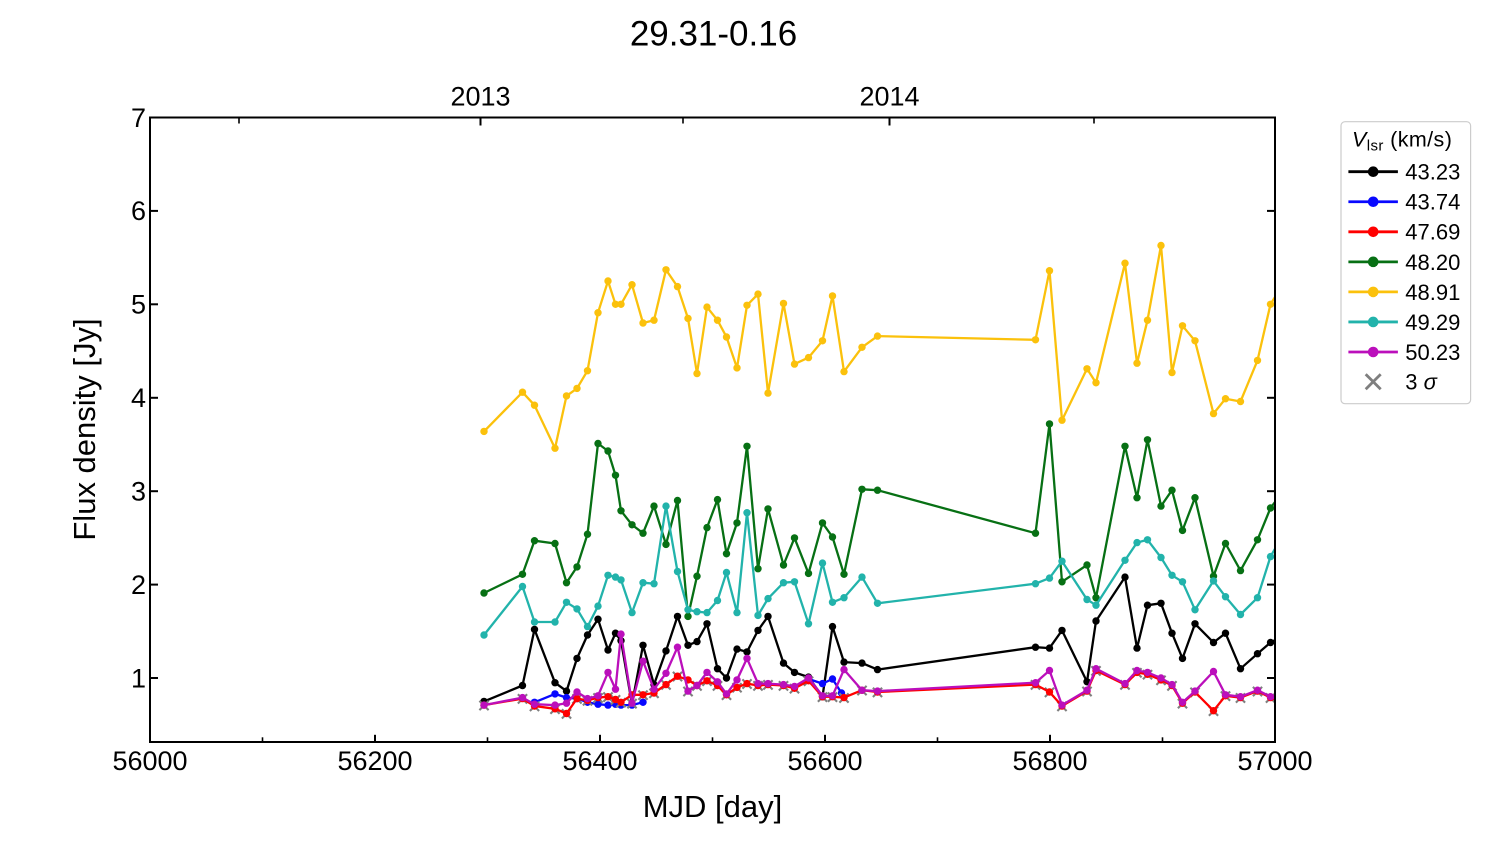 The width and height of the screenshot is (1500, 844). I want to click on svg-text: Flux density [Jy], so click(84, 429).